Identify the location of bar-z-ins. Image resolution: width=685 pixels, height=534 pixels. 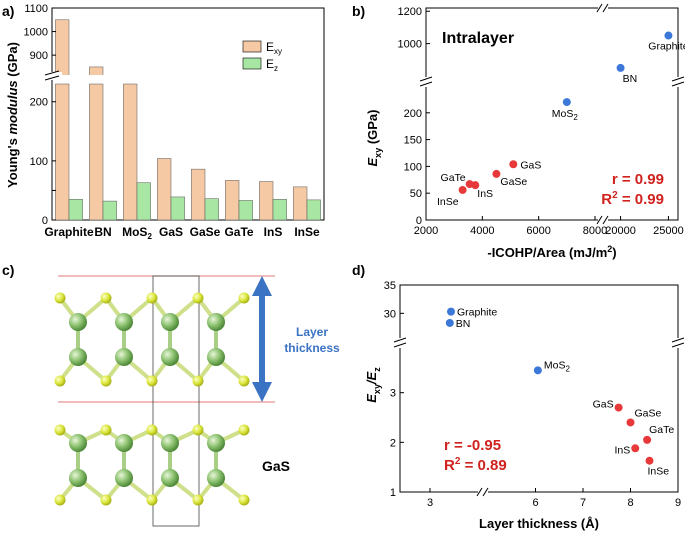
(279, 210).